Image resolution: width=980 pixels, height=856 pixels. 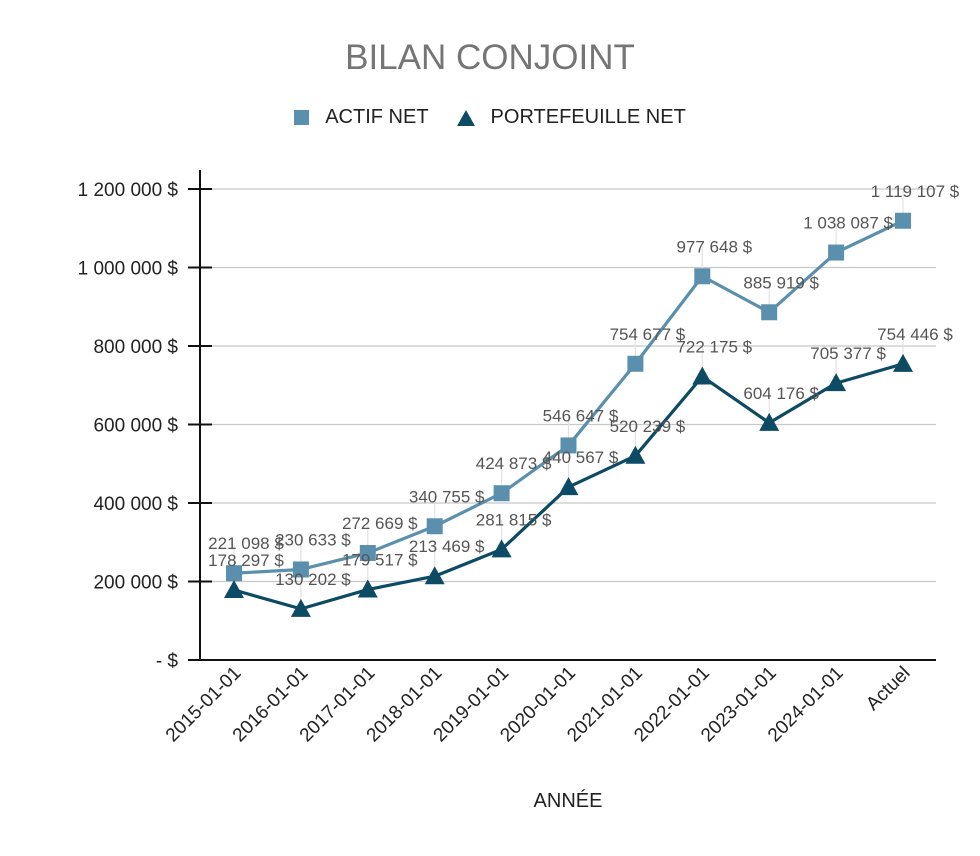 I want to click on data-label: 1 119 107 $, so click(x=915, y=191).